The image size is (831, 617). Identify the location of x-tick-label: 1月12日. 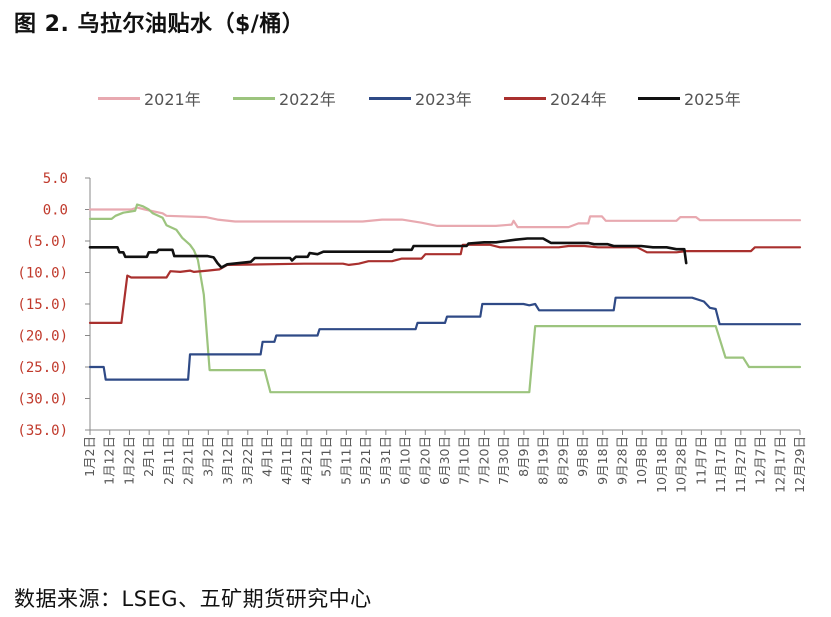
(109, 460).